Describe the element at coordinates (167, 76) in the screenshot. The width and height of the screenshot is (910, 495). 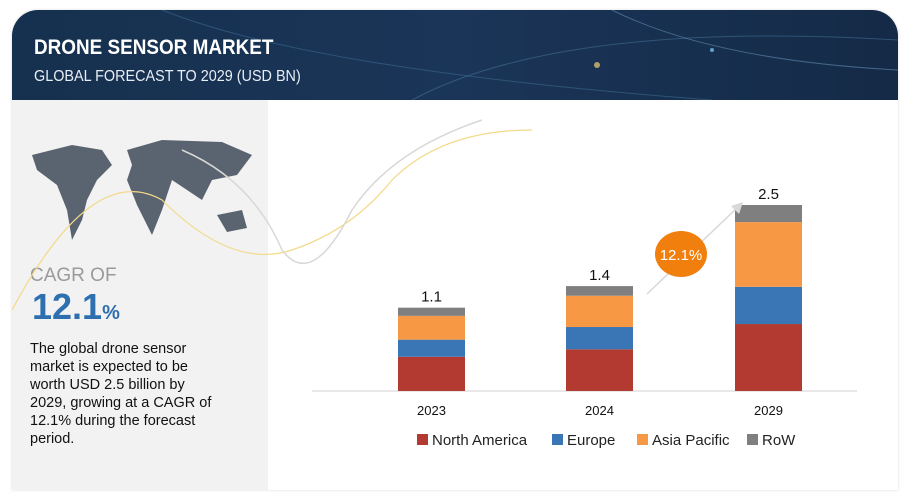
I see `page-subtitle: GLOBAL FORECAST TO 2029 (USD BN)` at that location.